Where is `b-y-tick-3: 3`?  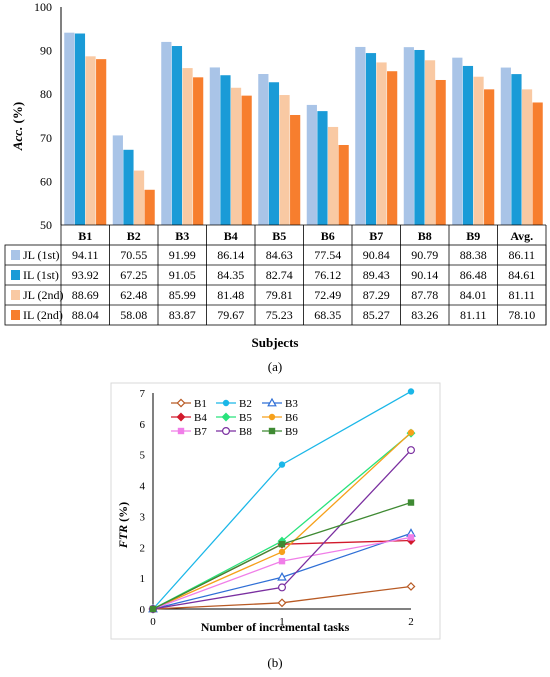
b-y-tick-3: 3 is located at coordinates (143, 517).